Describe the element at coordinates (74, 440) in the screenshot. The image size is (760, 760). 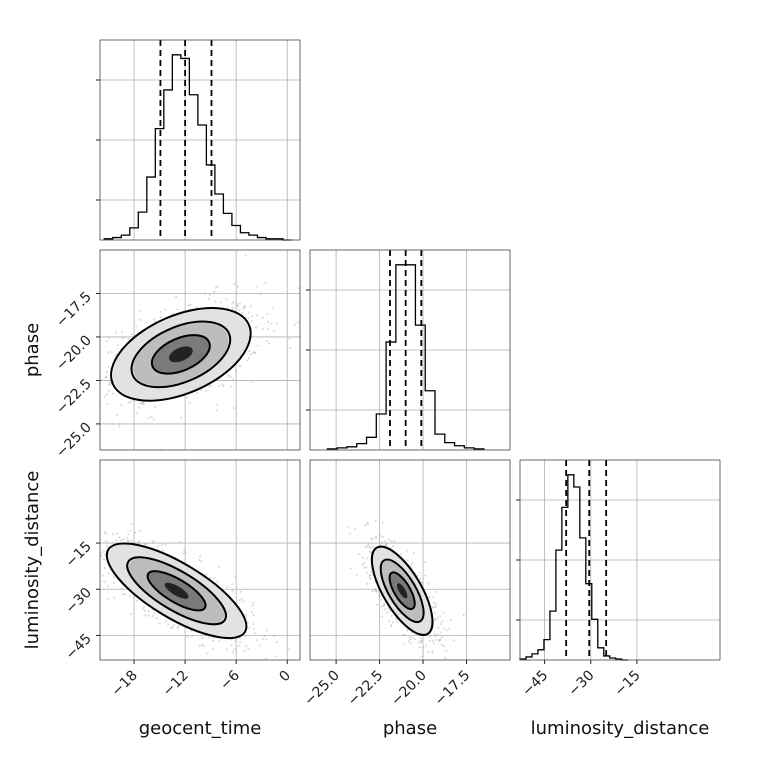
I see `y-tick-label: −25.0` at that location.